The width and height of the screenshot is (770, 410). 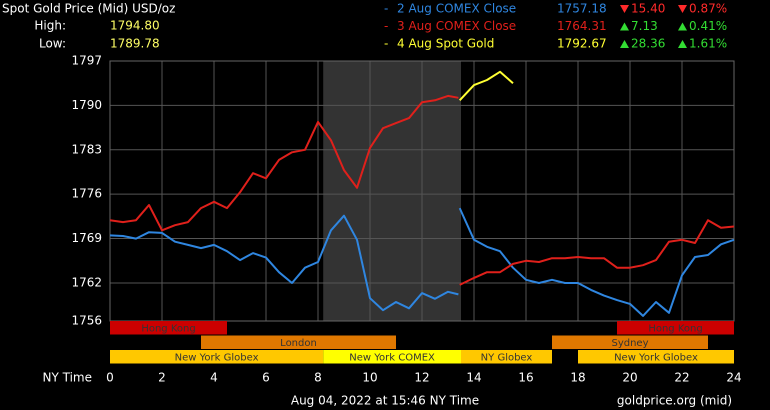 What do you see at coordinates (525, 378) in the screenshot?
I see `x-tick-label: 16` at bounding box center [525, 378].